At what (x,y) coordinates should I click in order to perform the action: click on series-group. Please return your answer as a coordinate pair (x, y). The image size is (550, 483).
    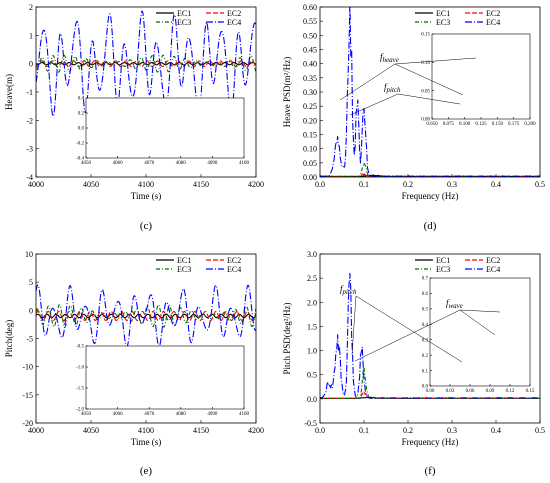
    Looking at the image, I should click on (430, 336).